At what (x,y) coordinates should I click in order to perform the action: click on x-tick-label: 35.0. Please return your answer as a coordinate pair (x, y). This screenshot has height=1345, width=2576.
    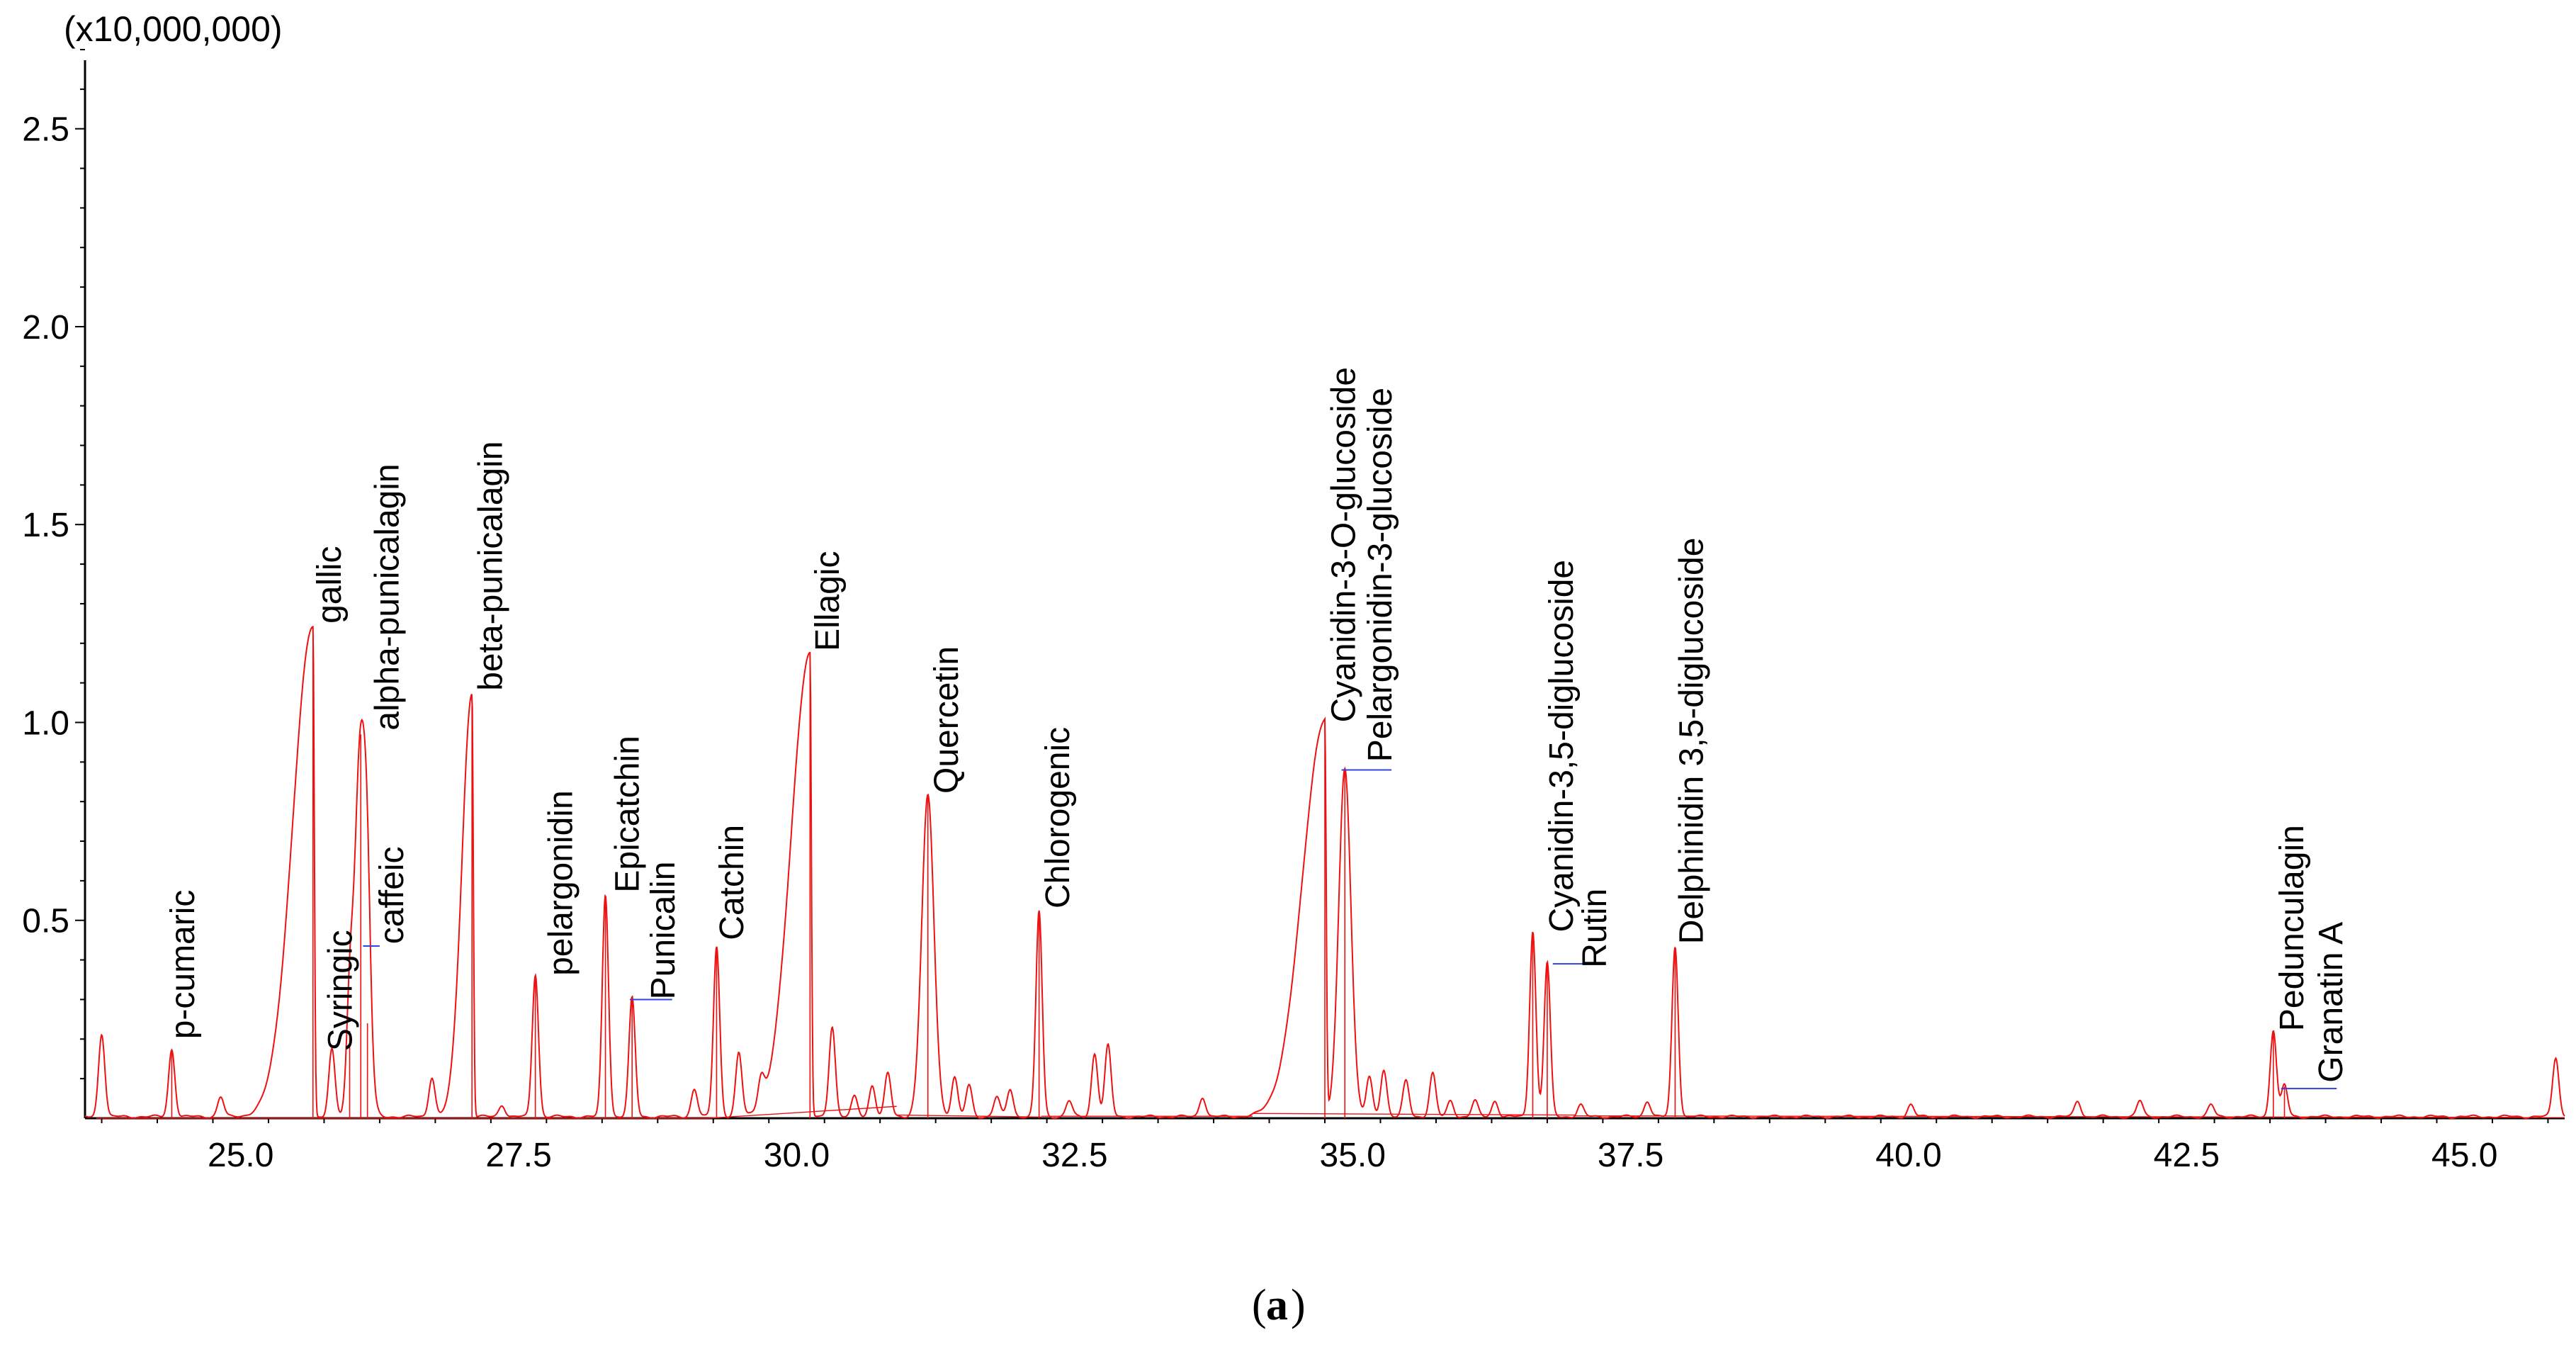
    Looking at the image, I should click on (1353, 1155).